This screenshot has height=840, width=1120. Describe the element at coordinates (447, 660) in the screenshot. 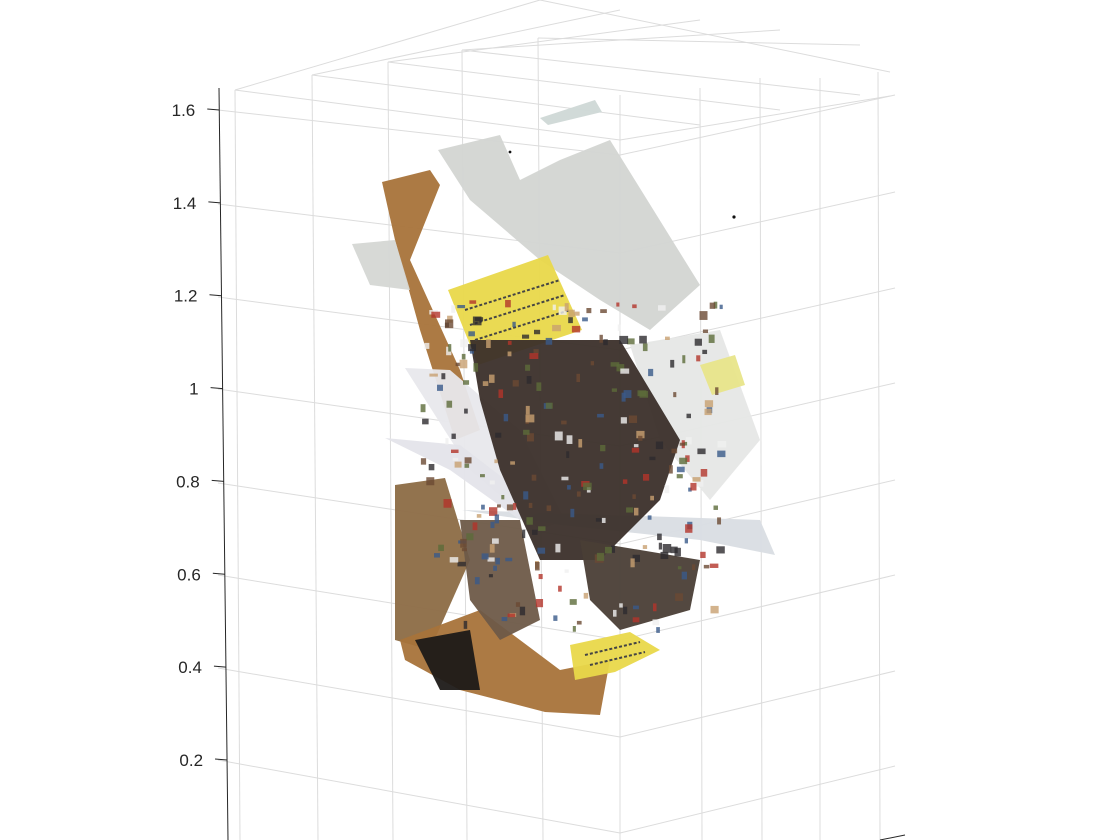

I see `shadow-region` at that location.